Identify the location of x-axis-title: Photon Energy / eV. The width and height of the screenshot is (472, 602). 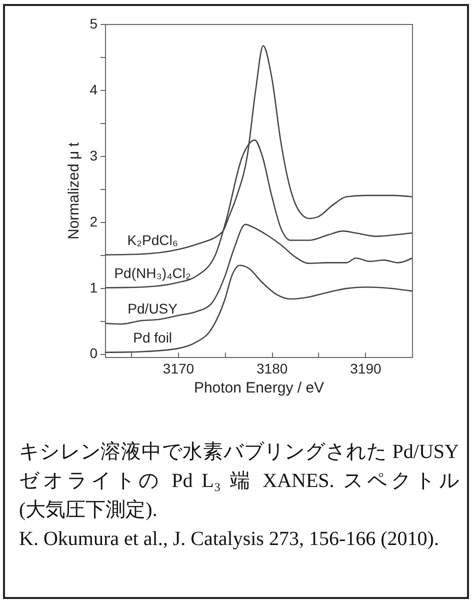
(259, 388).